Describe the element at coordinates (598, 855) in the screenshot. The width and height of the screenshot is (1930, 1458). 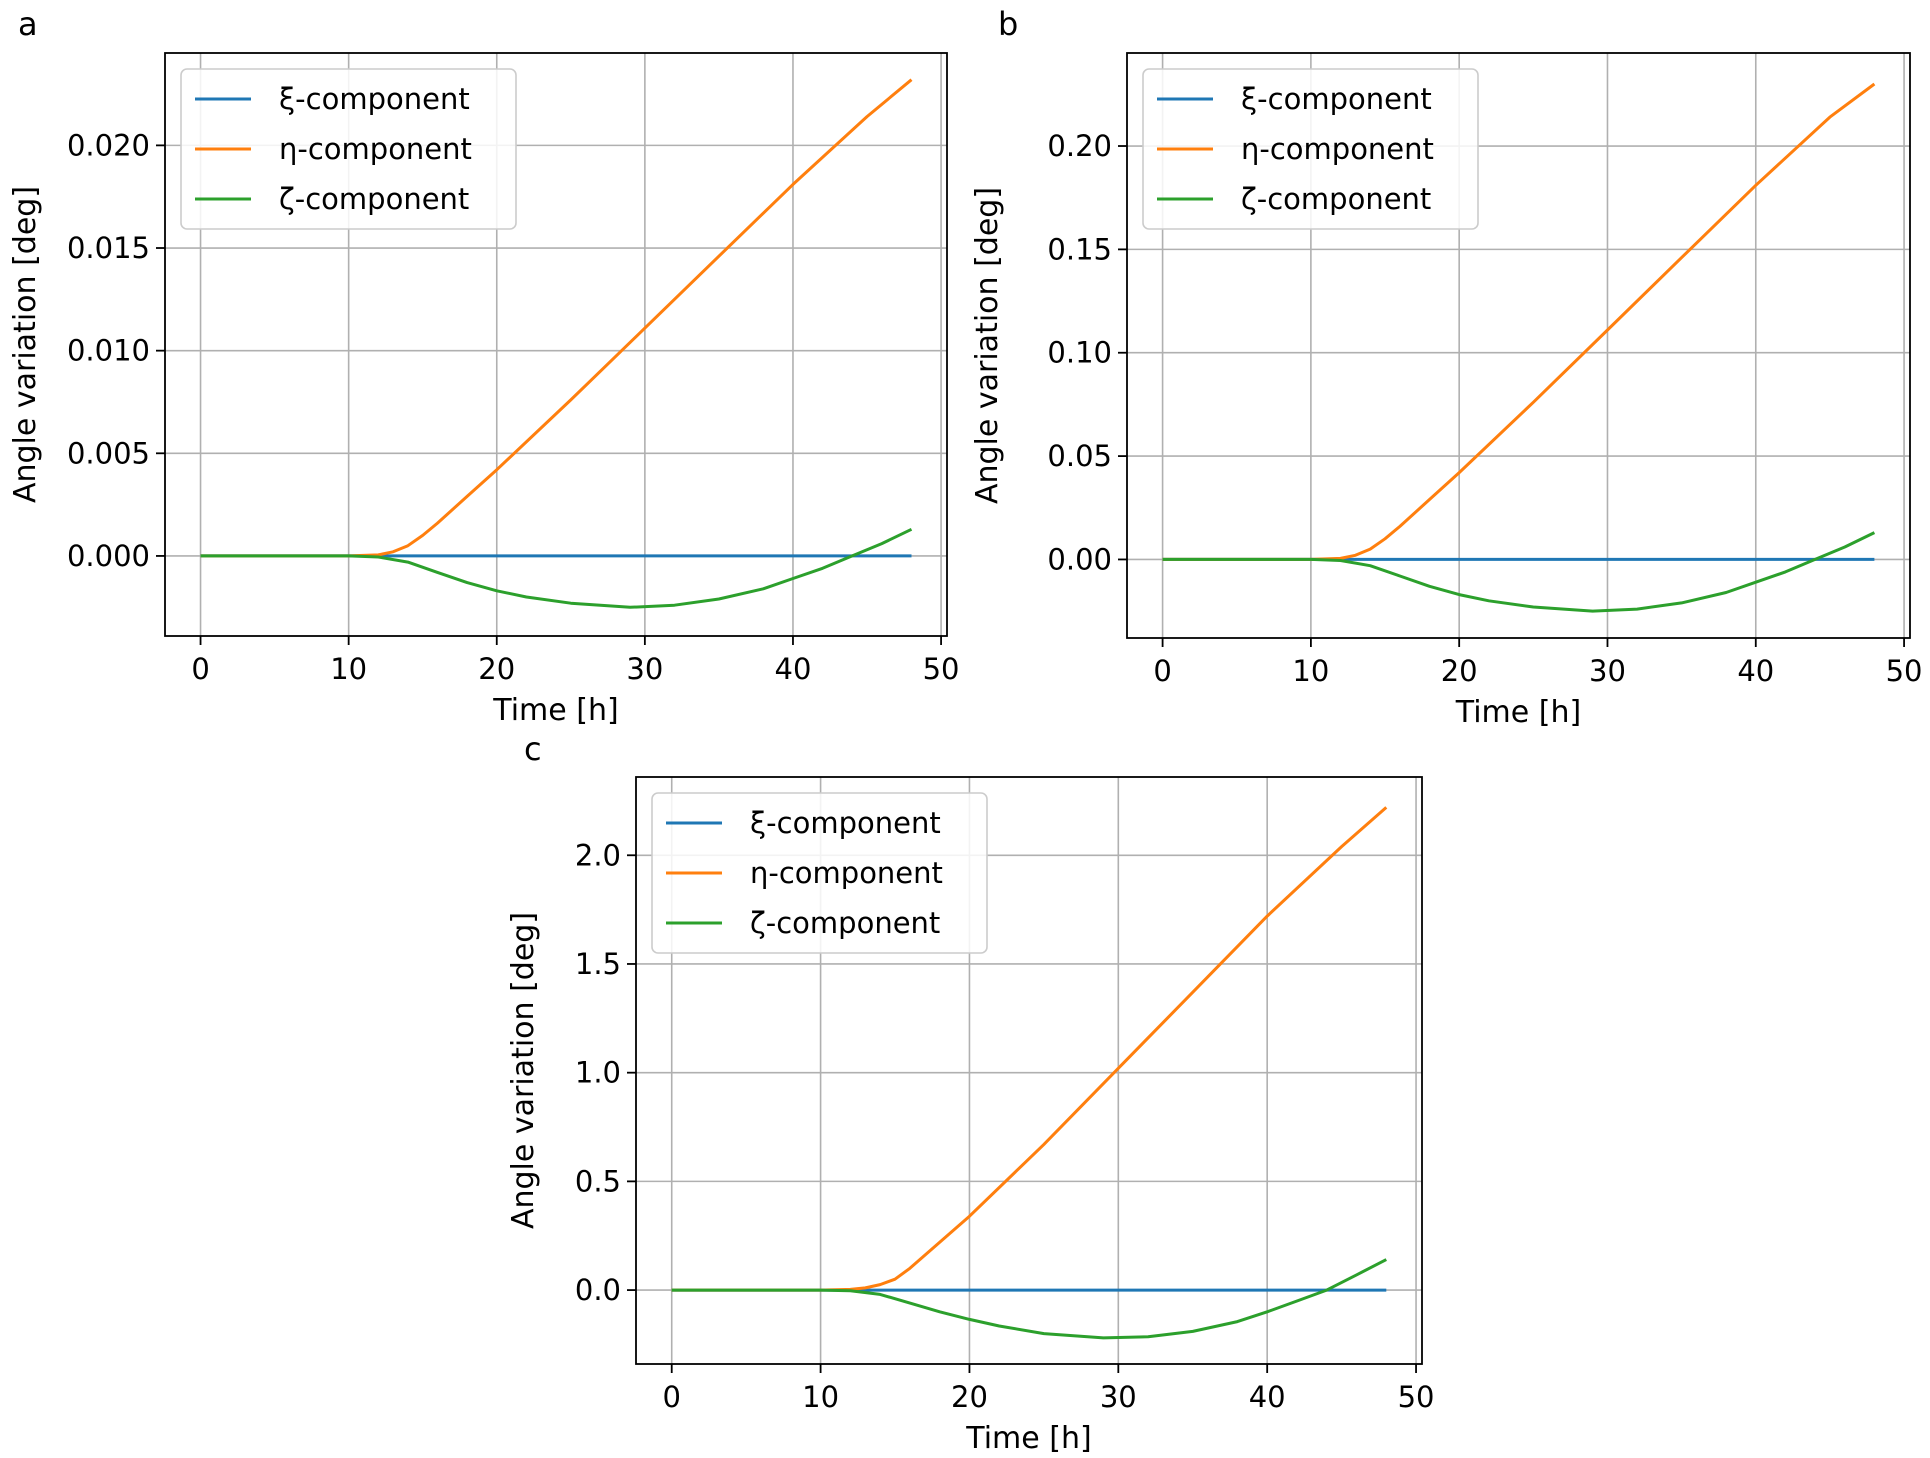
I see `y-tick-label: 2.0` at that location.